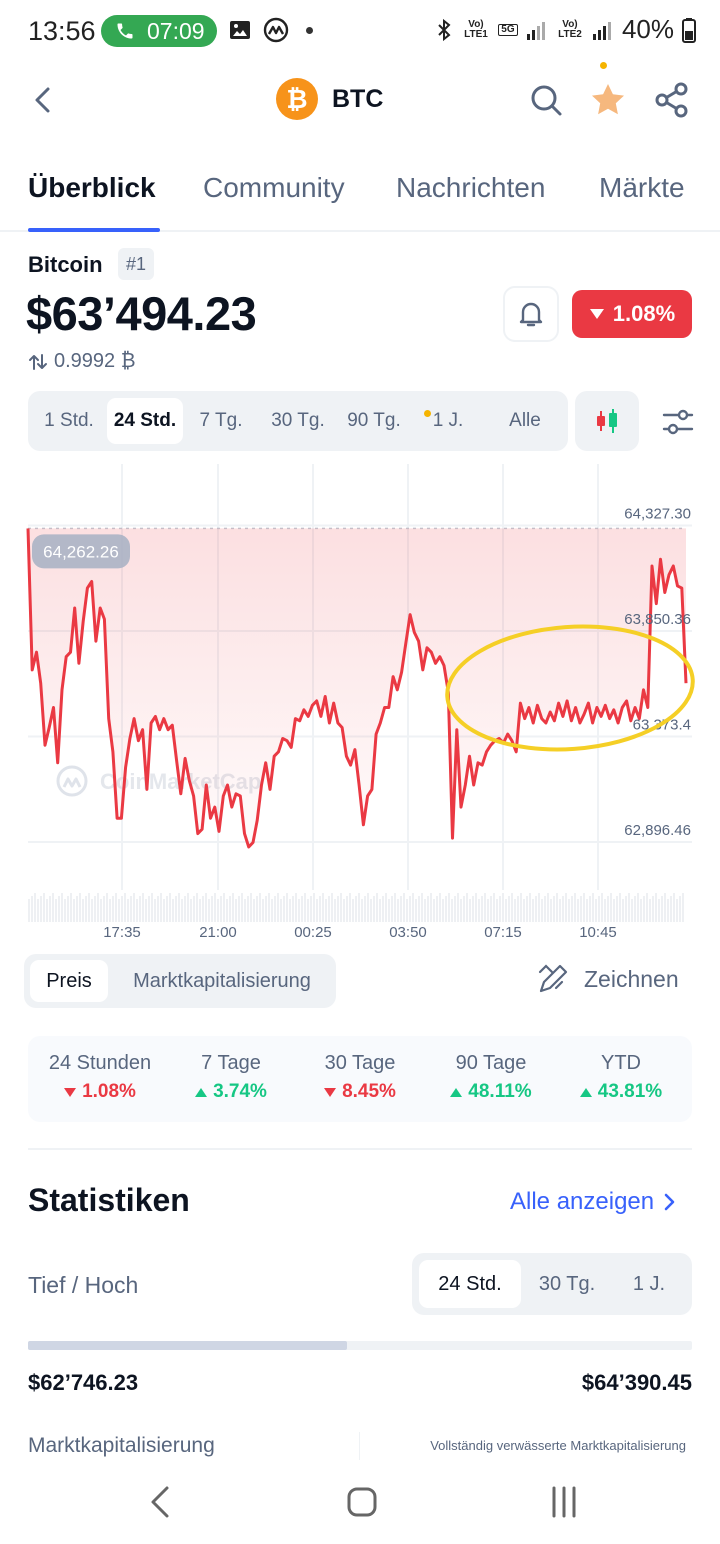 The image size is (720, 1544). I want to click on perf-ytd: YTD 43.81%, so click(621, 1077).